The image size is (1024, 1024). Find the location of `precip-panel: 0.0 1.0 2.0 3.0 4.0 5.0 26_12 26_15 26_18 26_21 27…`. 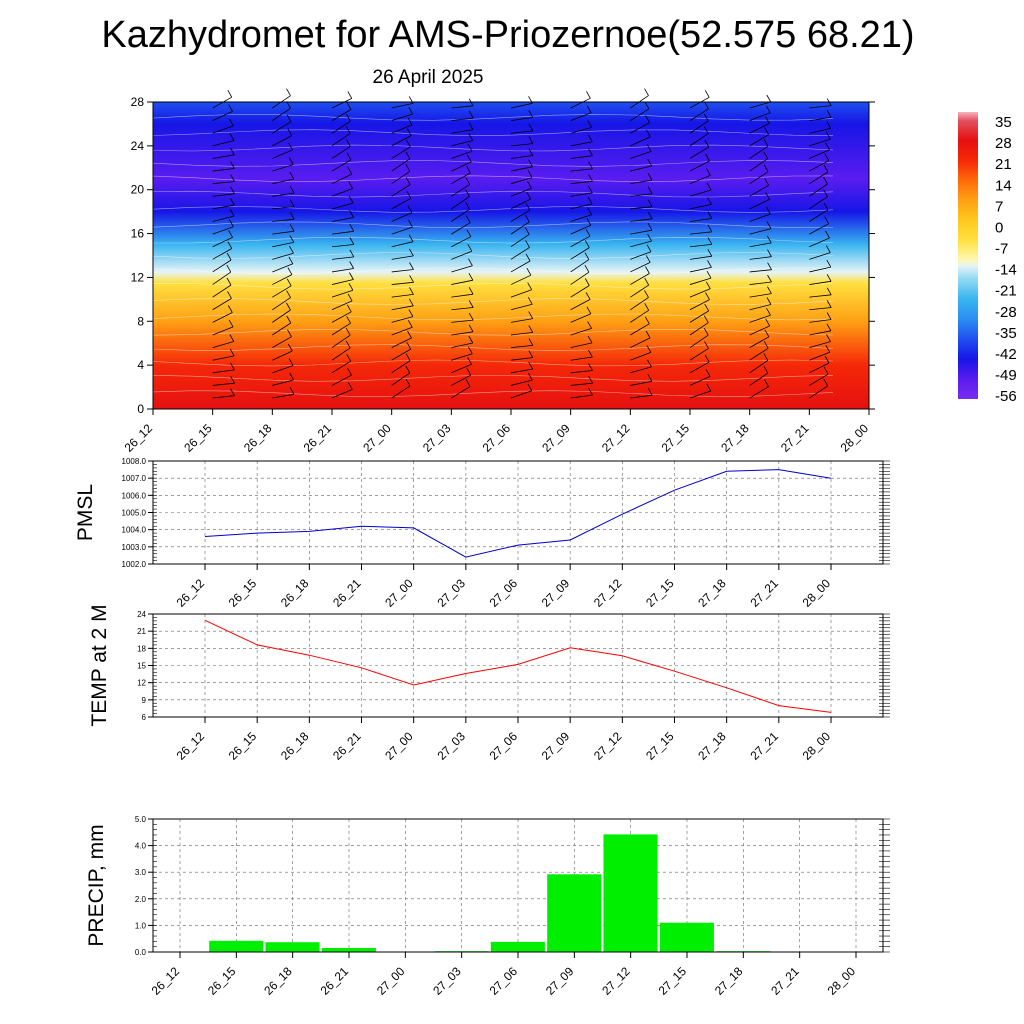

precip-panel: 0.0 1.0 2.0 3.0 4.0 5.0 26_12 26_15 26_18 26_21 27… is located at coordinates (487, 906).